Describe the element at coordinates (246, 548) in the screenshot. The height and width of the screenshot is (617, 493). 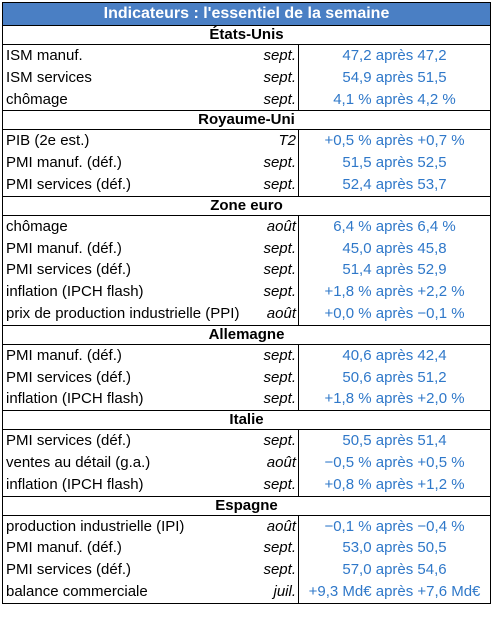
I see `table-row: PMI manuf. (déf.) sept. 53,0 après 50,5` at that location.